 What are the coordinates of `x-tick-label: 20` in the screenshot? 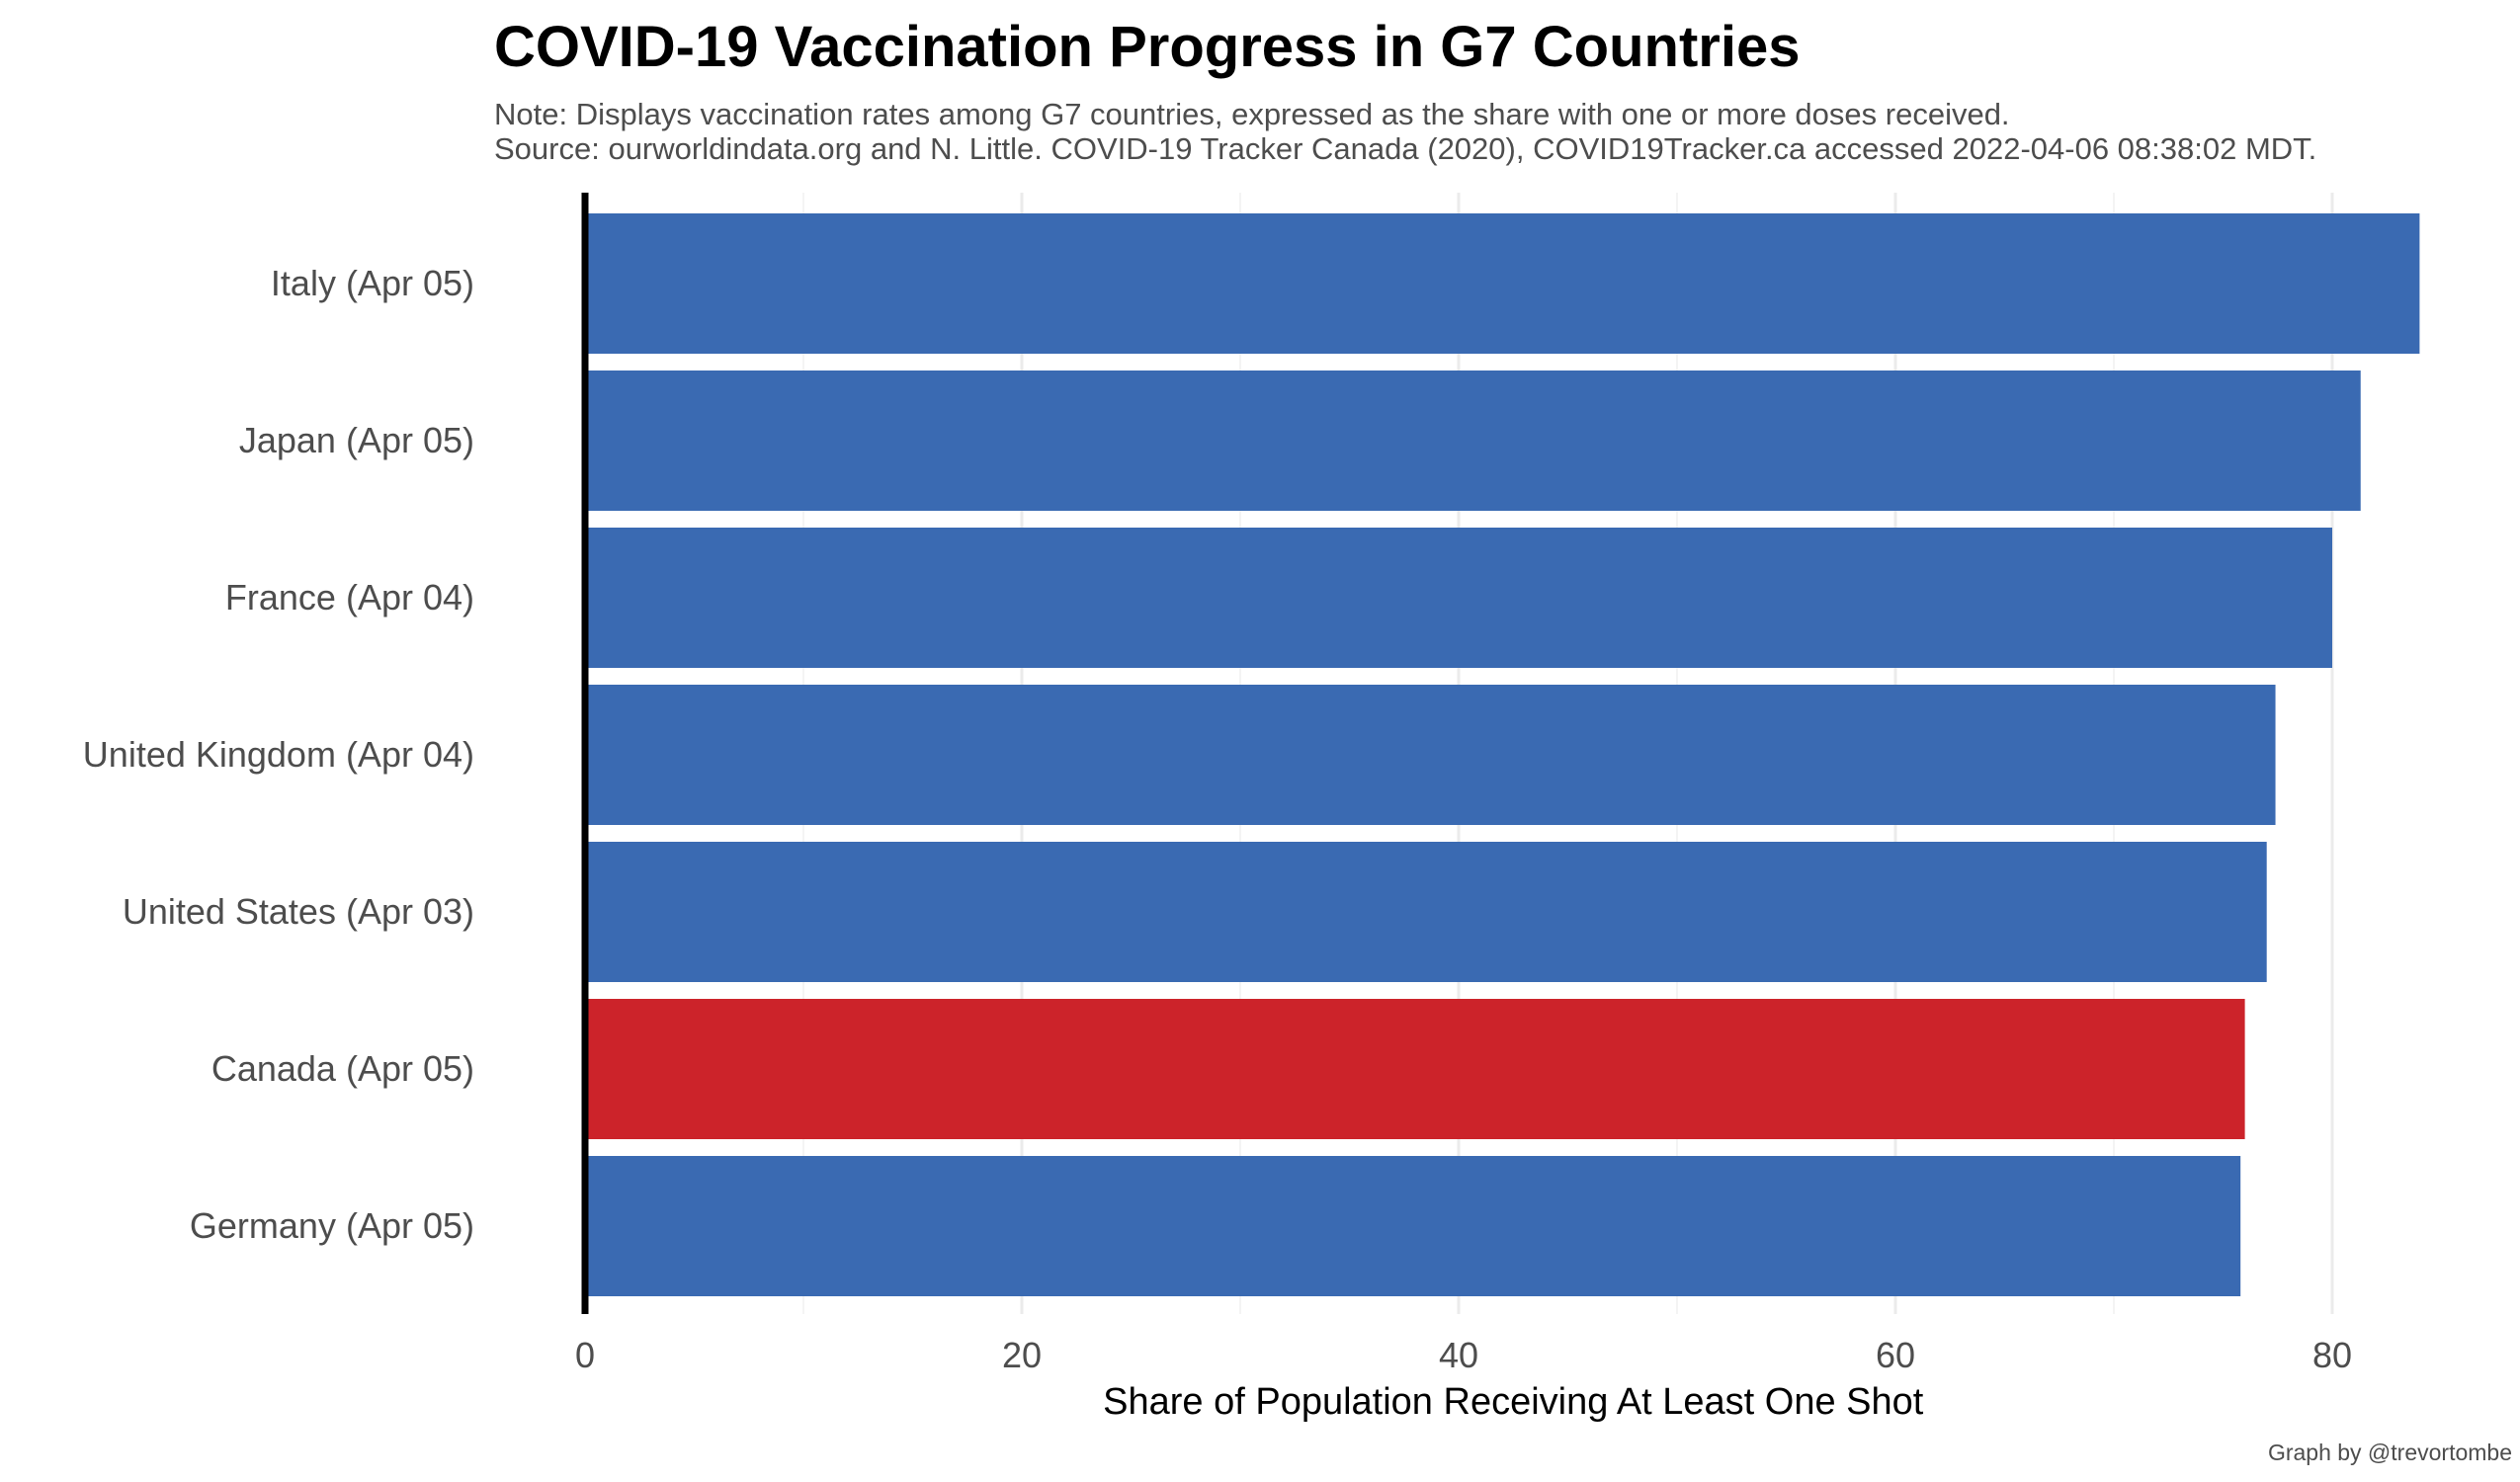 It's located at (1022, 1355).